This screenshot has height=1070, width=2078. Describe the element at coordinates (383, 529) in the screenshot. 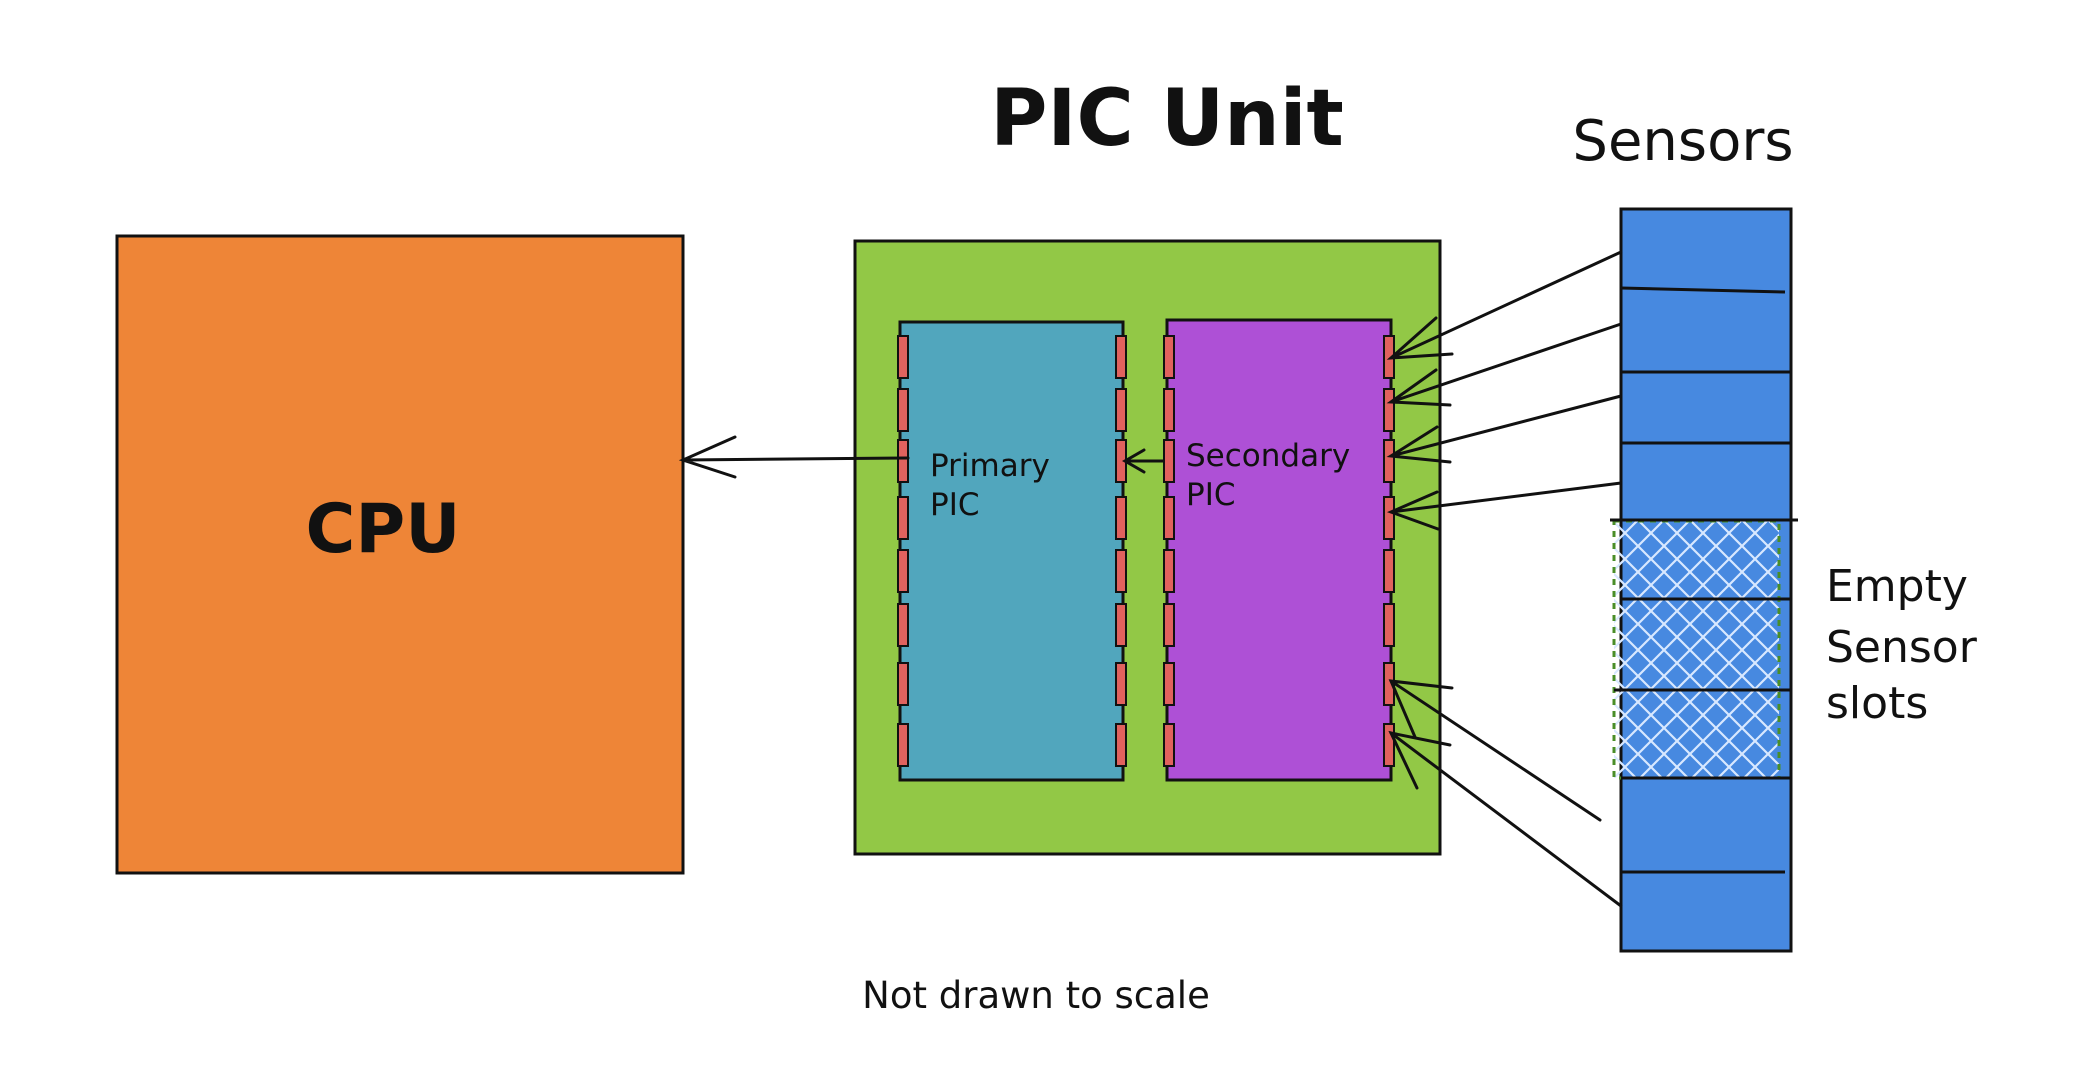

I see `cpu-label: CPU` at that location.